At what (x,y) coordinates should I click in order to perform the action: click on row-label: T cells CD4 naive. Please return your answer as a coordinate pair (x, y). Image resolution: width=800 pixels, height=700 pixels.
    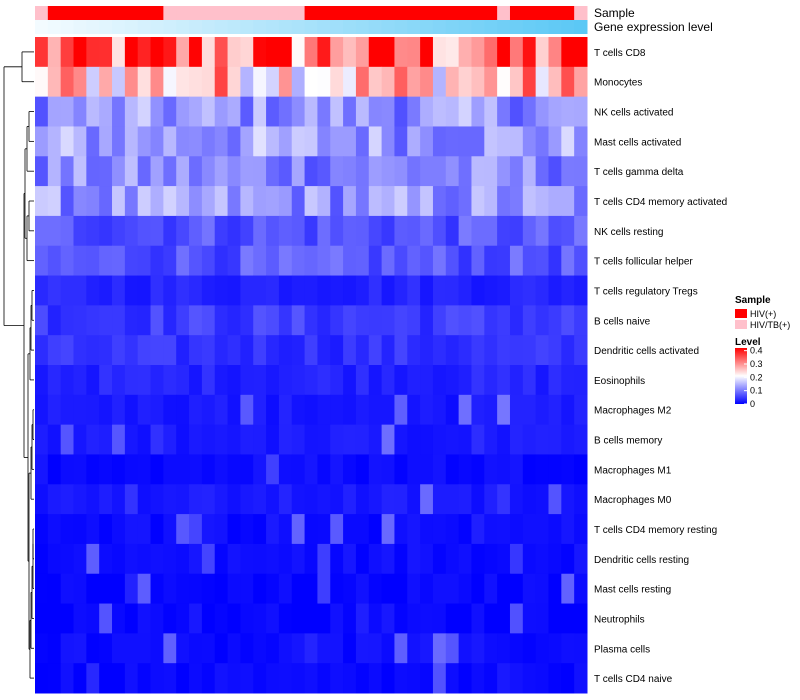
    Looking at the image, I should click on (633, 679).